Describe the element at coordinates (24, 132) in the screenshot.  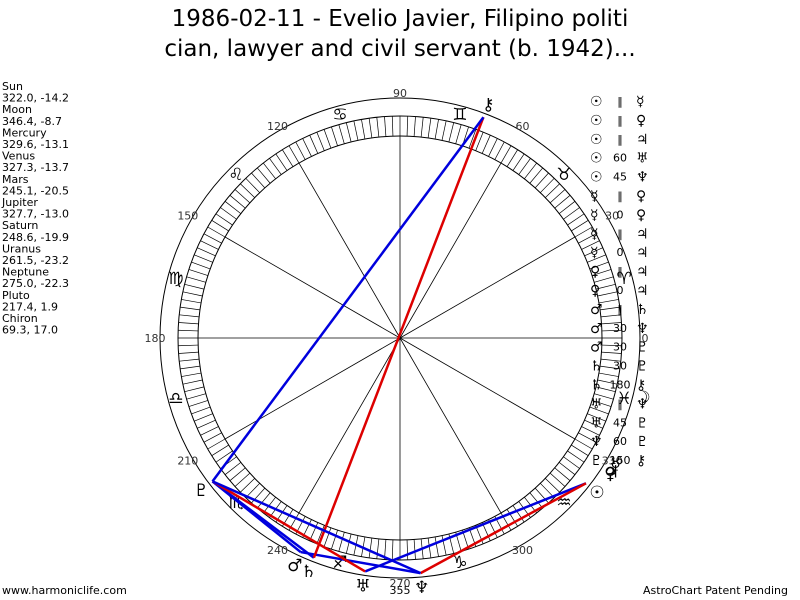
I see `planet-name: Mercury` at that location.